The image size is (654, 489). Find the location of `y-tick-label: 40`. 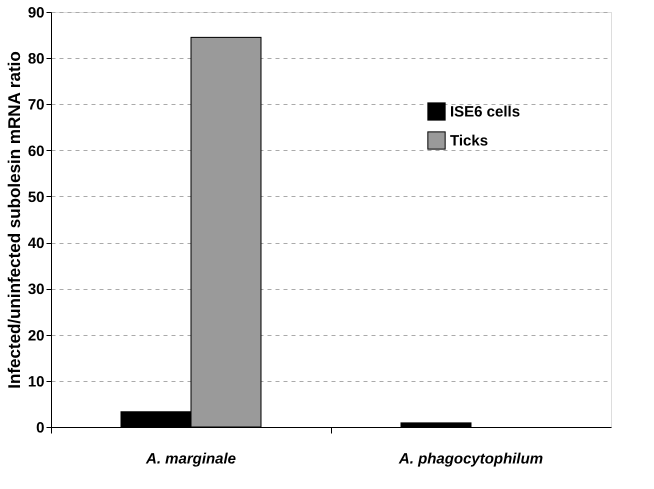

y-tick-label: 40 is located at coordinates (36, 243).